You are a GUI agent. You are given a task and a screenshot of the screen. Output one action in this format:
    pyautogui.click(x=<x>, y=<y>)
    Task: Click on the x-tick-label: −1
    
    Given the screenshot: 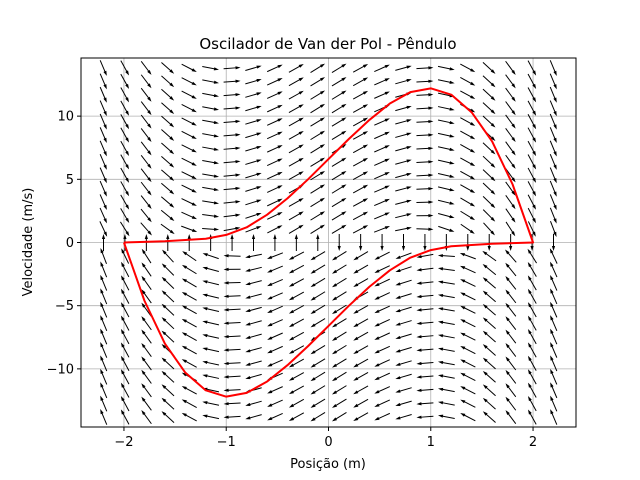 What is the action you would take?
    pyautogui.click(x=226, y=442)
    